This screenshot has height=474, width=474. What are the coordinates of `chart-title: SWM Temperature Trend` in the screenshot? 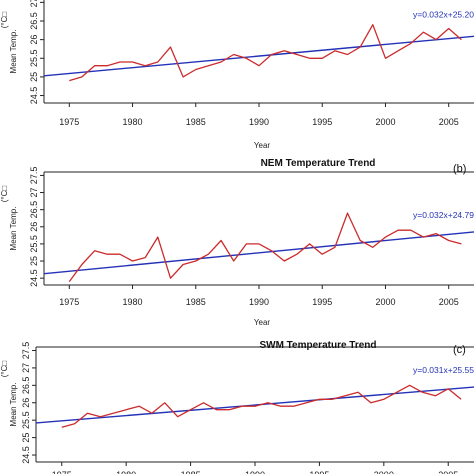 It's located at (317, 345).